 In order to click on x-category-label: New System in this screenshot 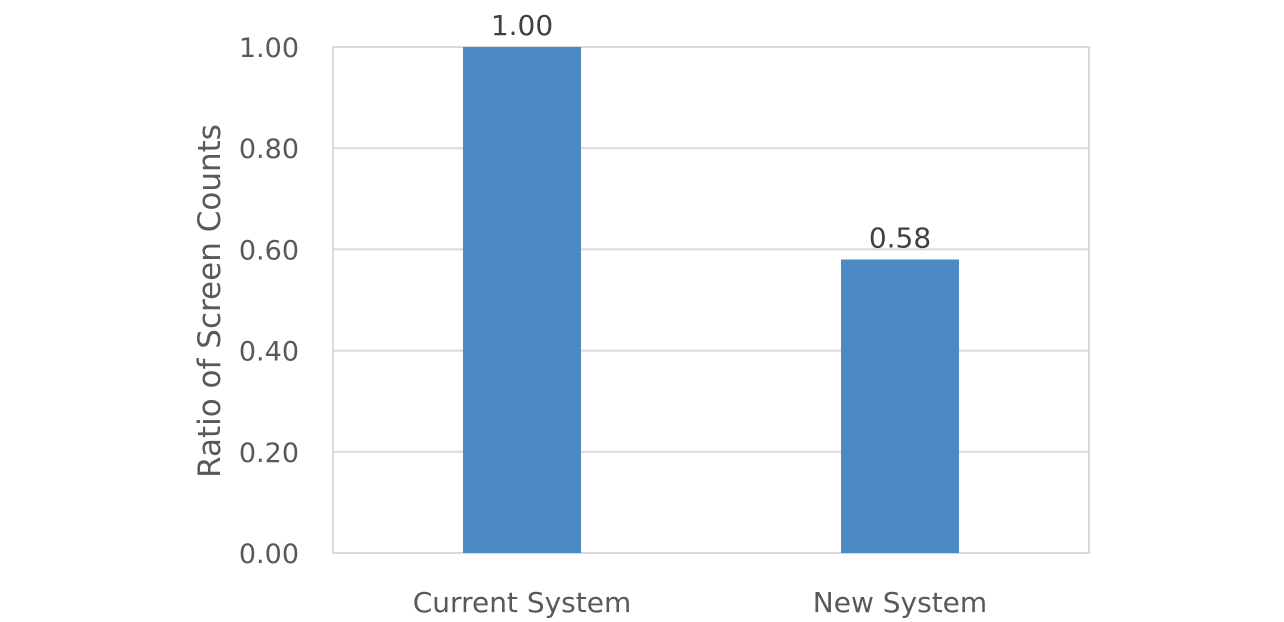, I will do `click(900, 602)`.